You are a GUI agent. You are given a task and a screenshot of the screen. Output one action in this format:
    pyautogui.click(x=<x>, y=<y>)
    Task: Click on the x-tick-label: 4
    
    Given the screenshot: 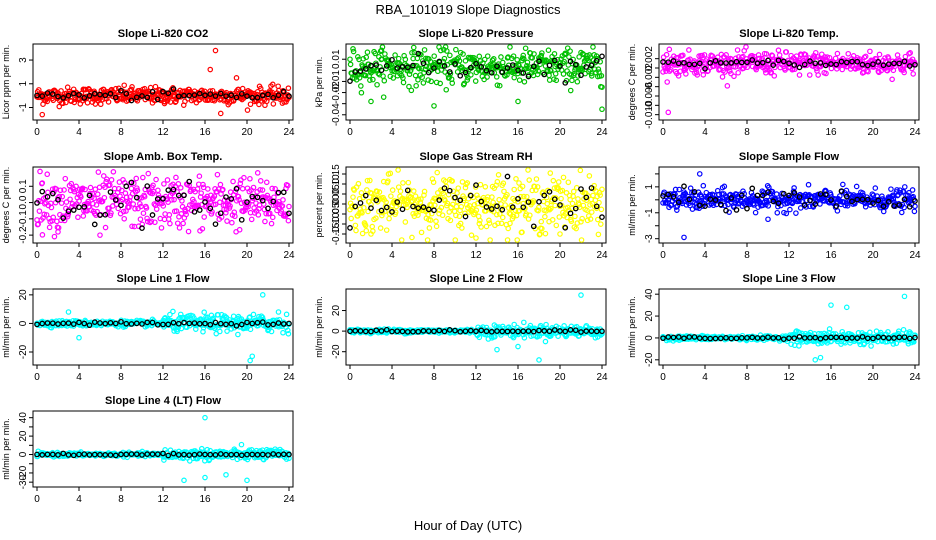 What is the action you would take?
    pyautogui.click(x=392, y=132)
    